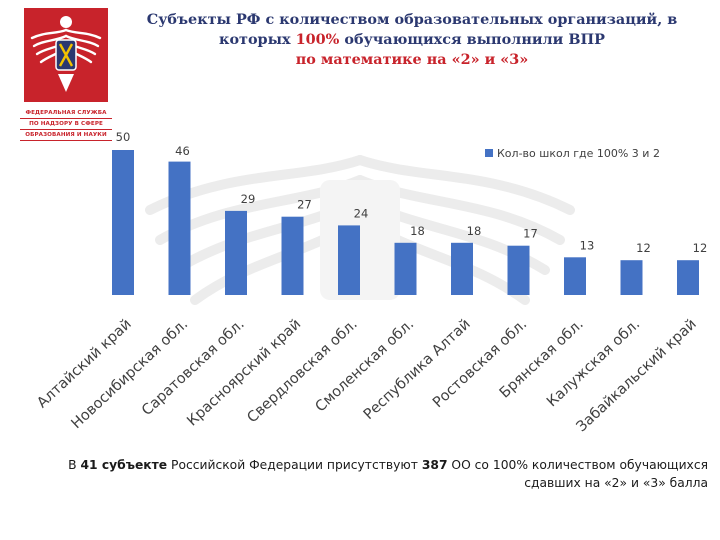  What do you see at coordinates (248, 199) in the screenshot?
I see `value-label: 29` at bounding box center [248, 199].